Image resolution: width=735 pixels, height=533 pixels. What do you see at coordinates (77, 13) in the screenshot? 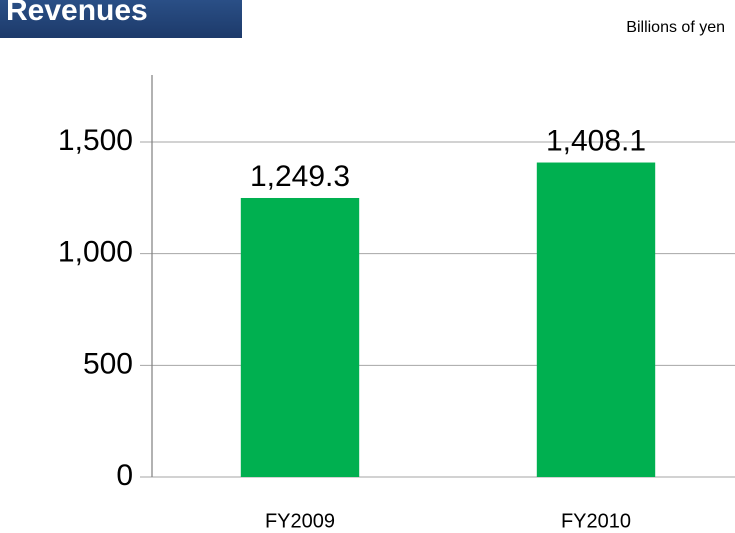
I see `chart-title: Revenues` at bounding box center [77, 13].